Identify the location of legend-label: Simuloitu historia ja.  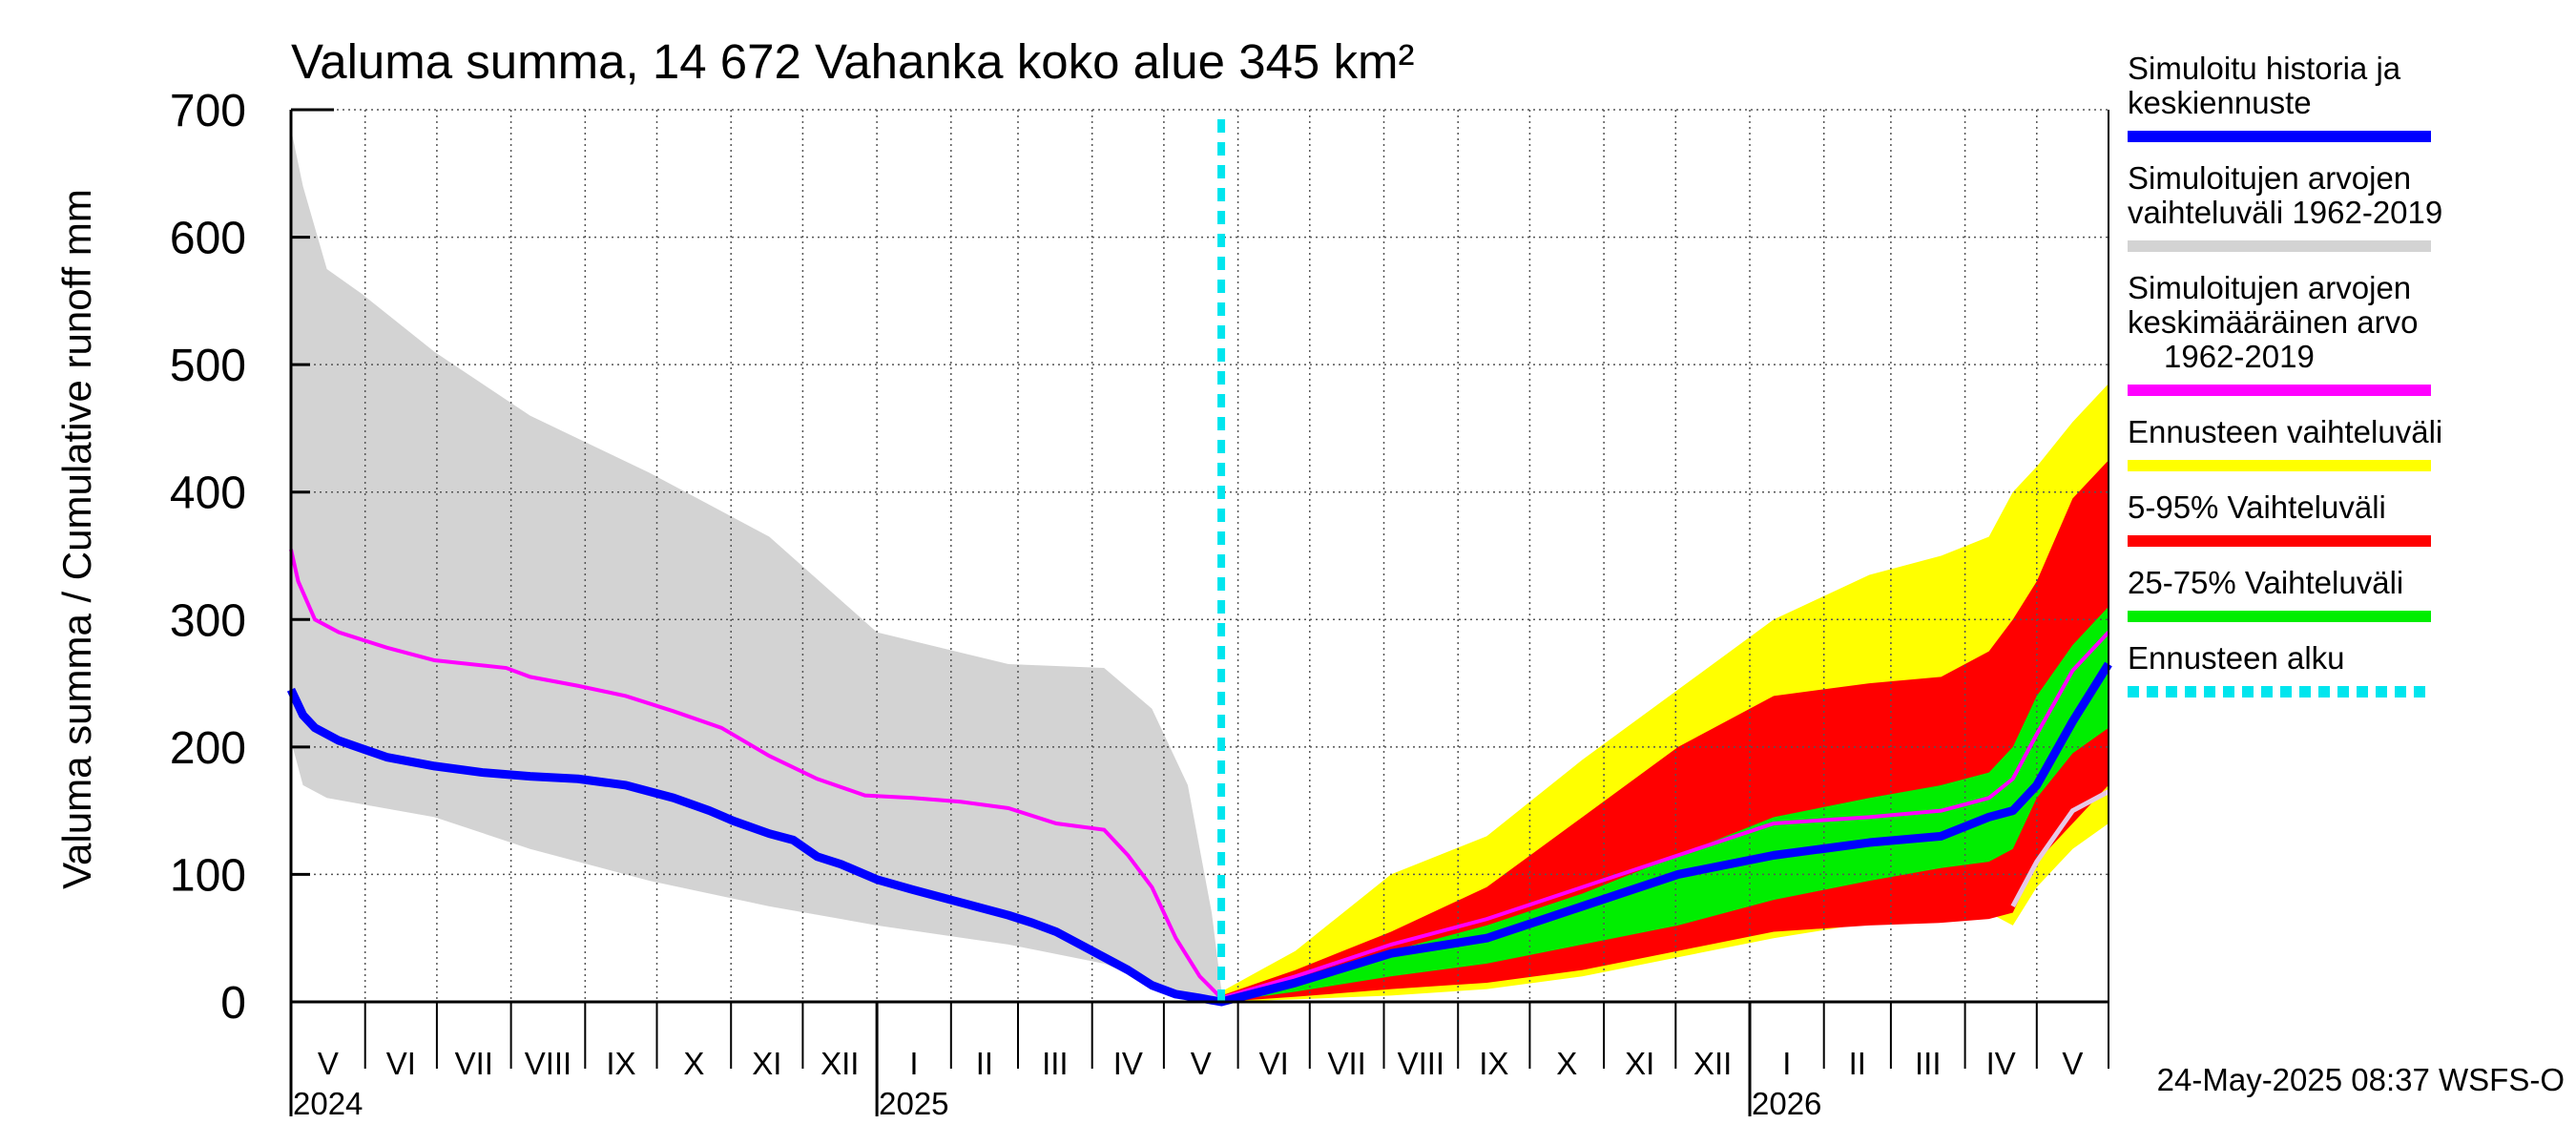
(2264, 69).